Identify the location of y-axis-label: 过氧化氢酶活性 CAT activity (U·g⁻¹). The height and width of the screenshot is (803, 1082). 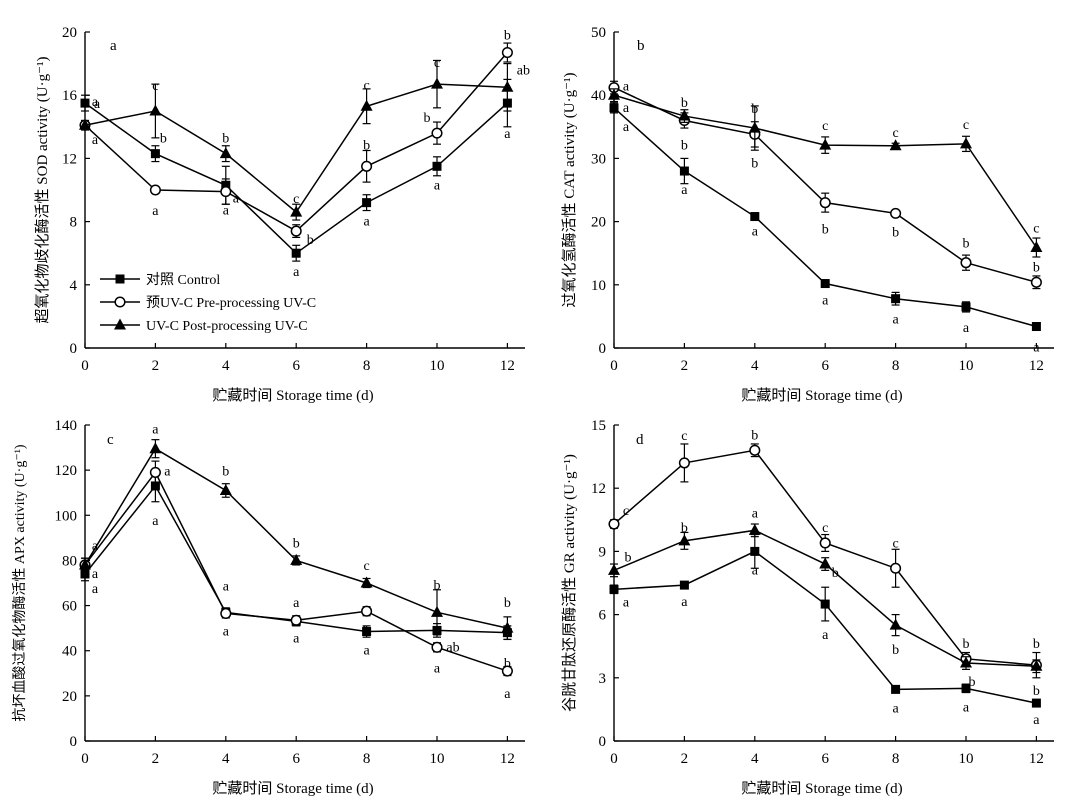
(569, 189).